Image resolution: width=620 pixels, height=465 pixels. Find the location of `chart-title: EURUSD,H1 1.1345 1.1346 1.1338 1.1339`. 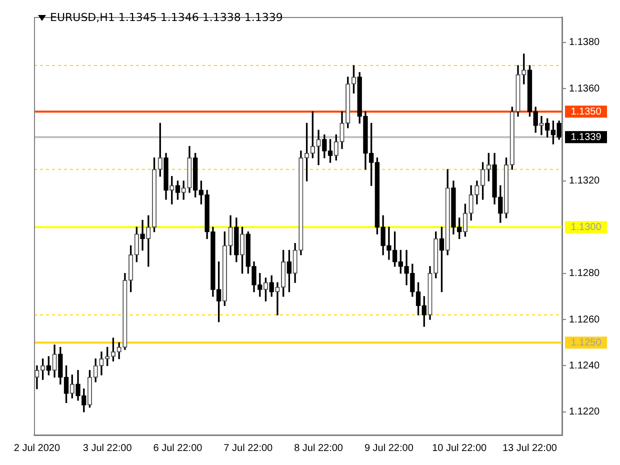

chart-title: EURUSD,H1 1.1345 1.1346 1.1338 1.1339 is located at coordinates (166, 17).